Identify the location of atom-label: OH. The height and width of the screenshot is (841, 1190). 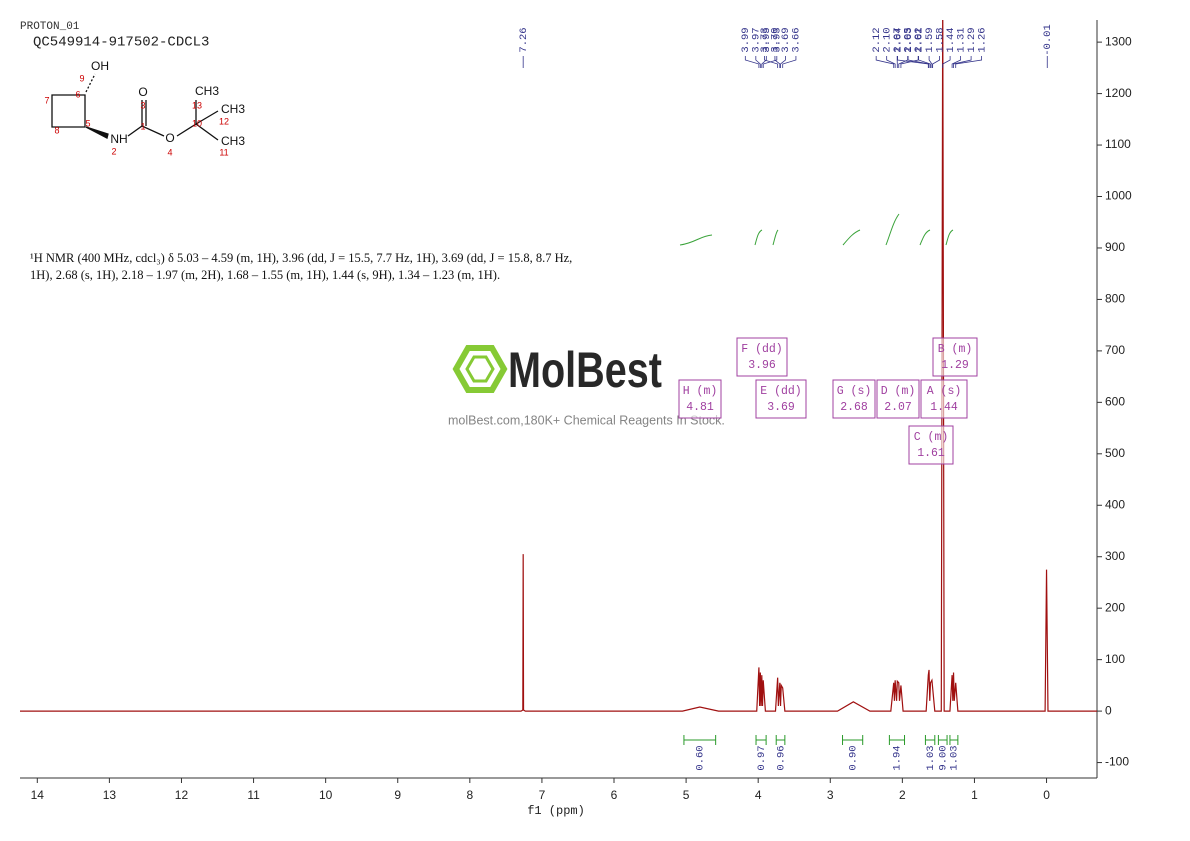
(100, 66).